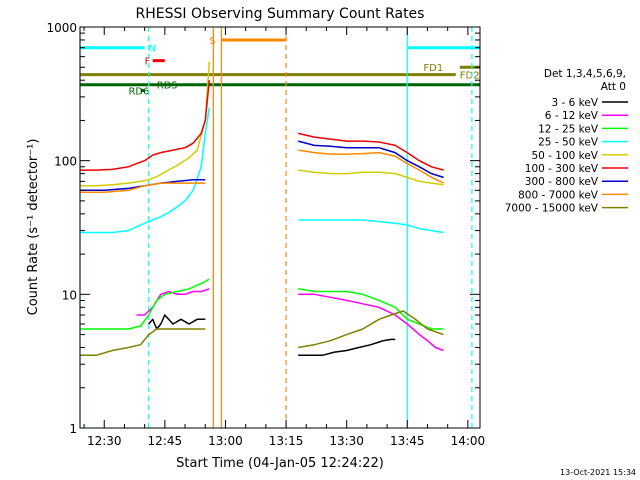  Describe the element at coordinates (225, 441) in the screenshot. I see `x-tick-label-2: 13:00` at that location.